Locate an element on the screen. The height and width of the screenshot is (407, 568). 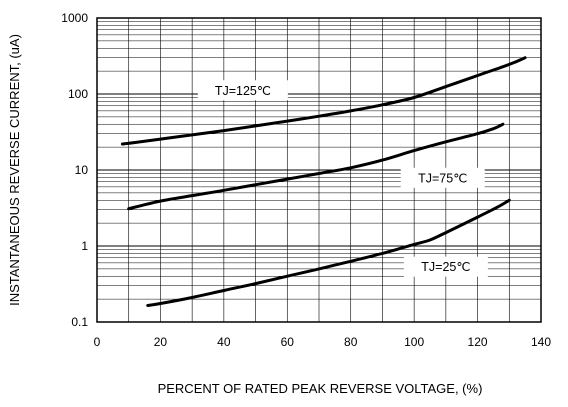
y-tick-label: 1 is located at coordinates (84, 246).